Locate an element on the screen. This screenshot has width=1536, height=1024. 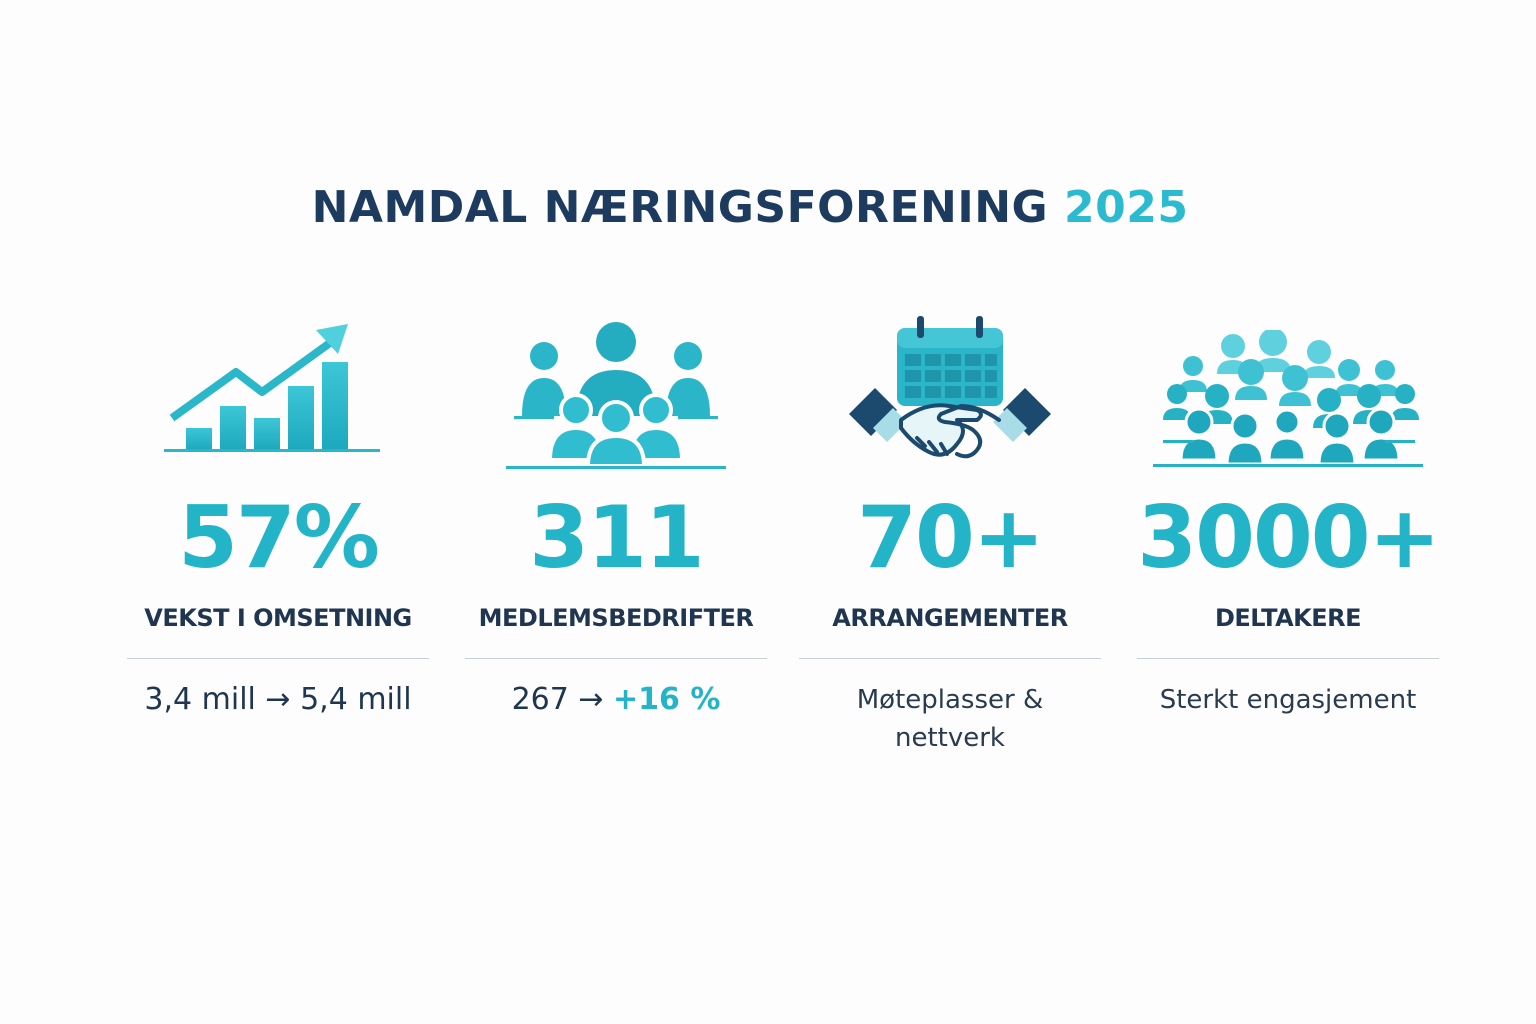
stat-label: DELTAKERE is located at coordinates (1288, 618).